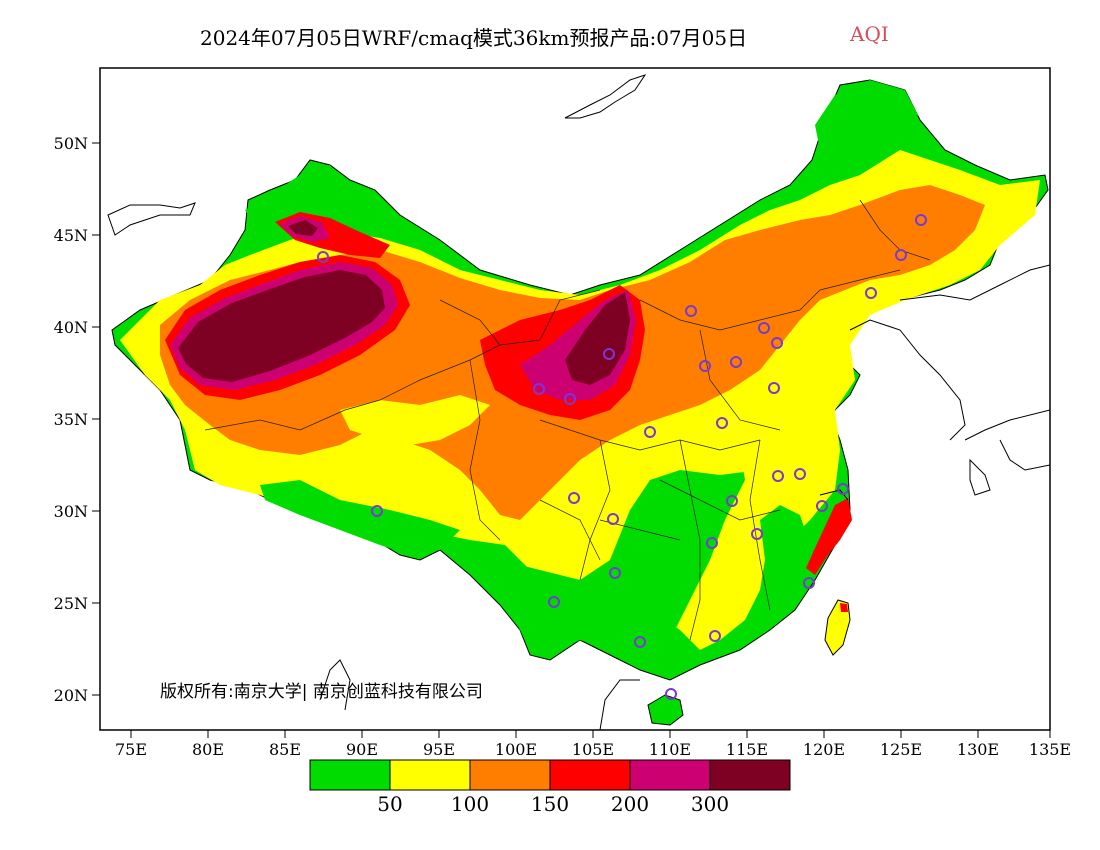 This screenshot has width=1100, height=850. I want to click on region-good-west, so click(295, 195).